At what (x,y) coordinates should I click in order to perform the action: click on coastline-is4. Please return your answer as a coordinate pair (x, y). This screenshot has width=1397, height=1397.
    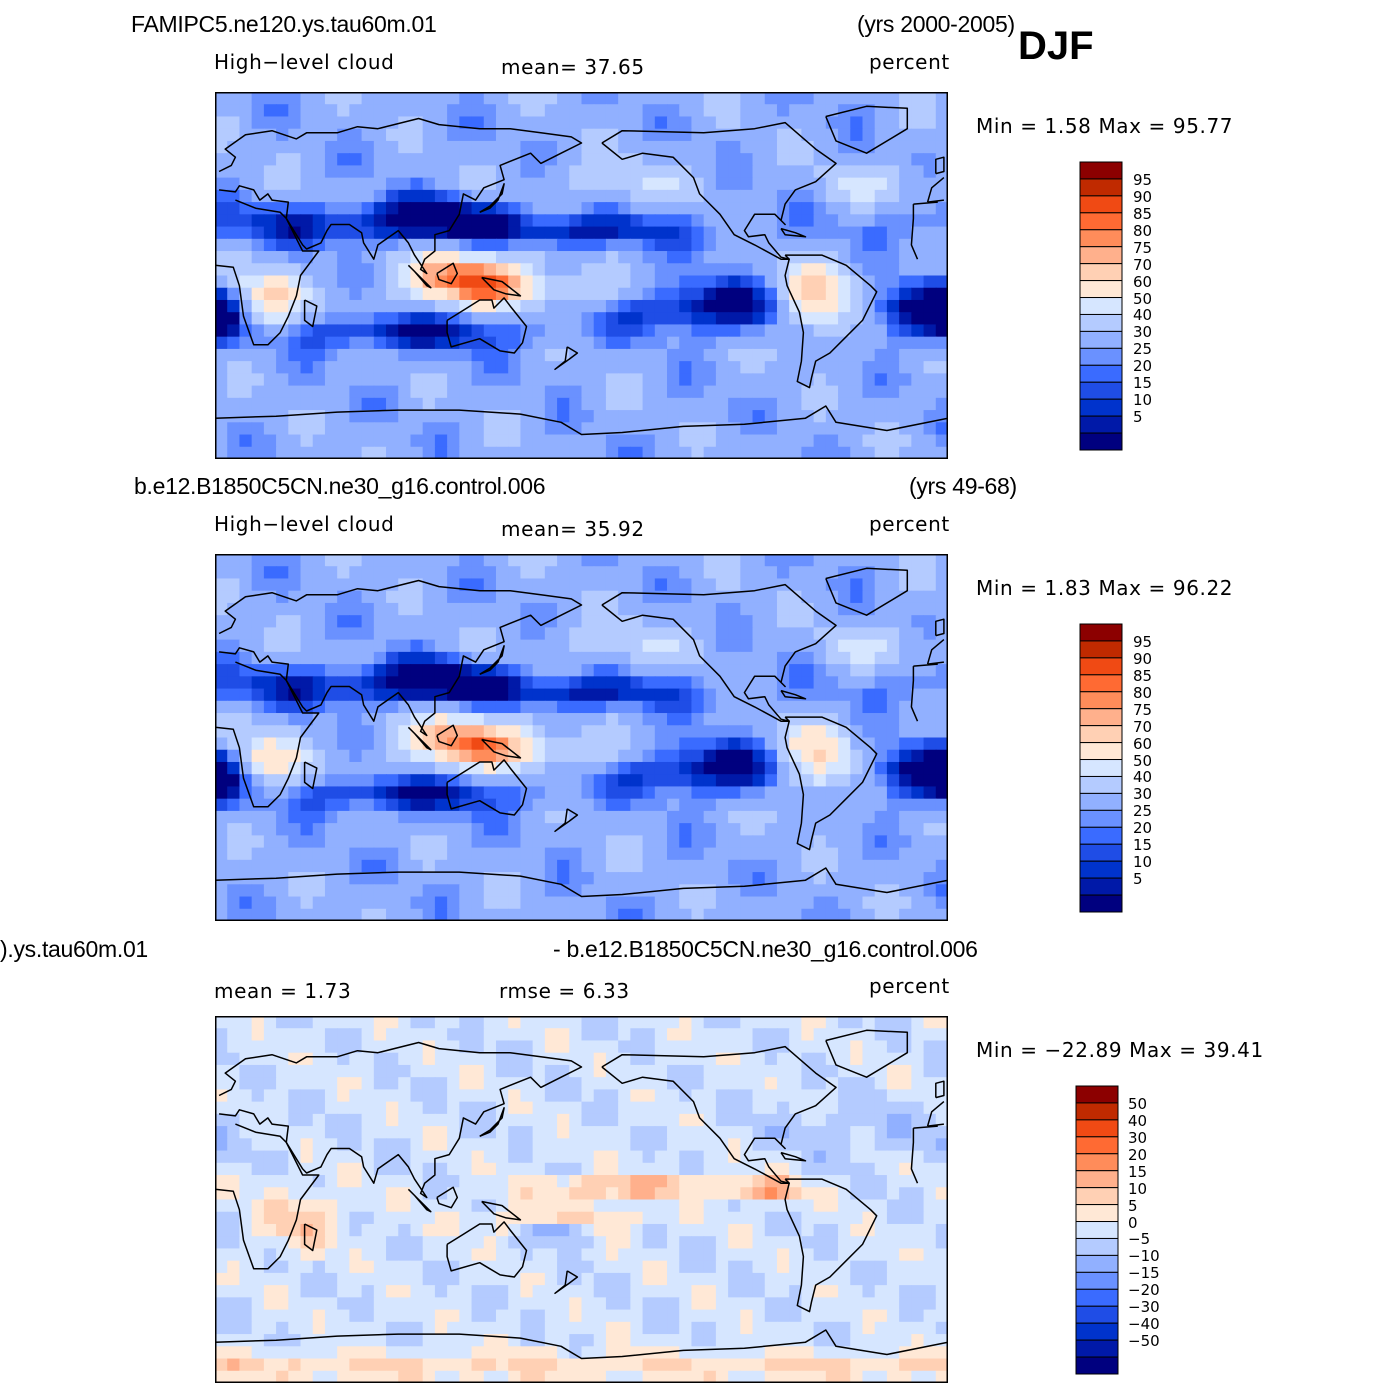
    Looking at the image, I should click on (492, 198).